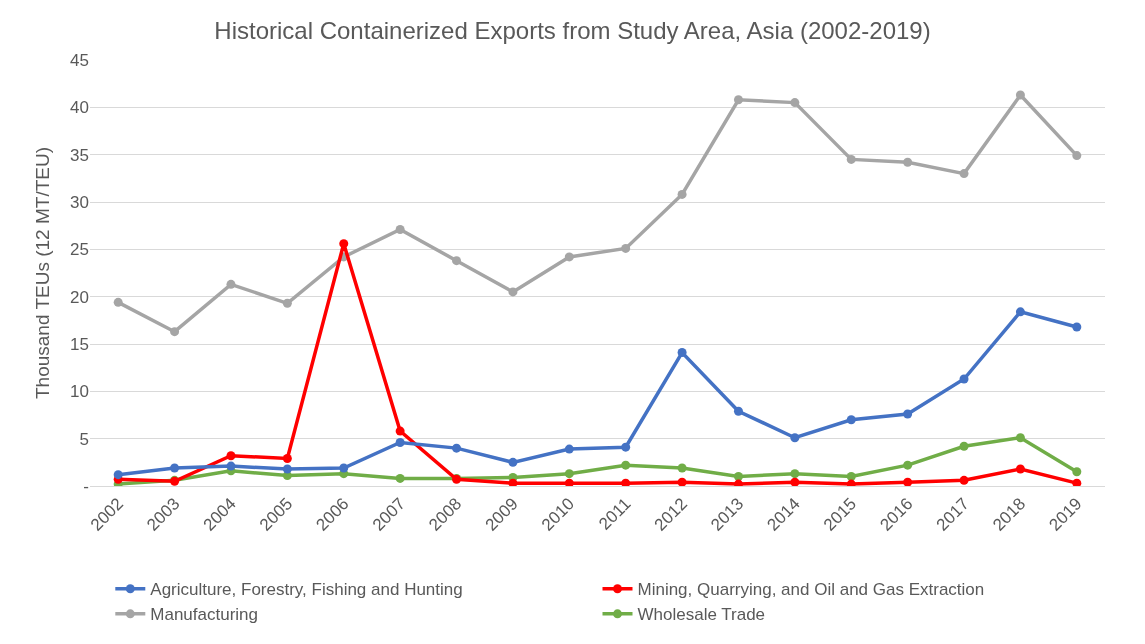 The image size is (1145, 644). I want to click on legend-label: Wholesale Trade, so click(701, 615).